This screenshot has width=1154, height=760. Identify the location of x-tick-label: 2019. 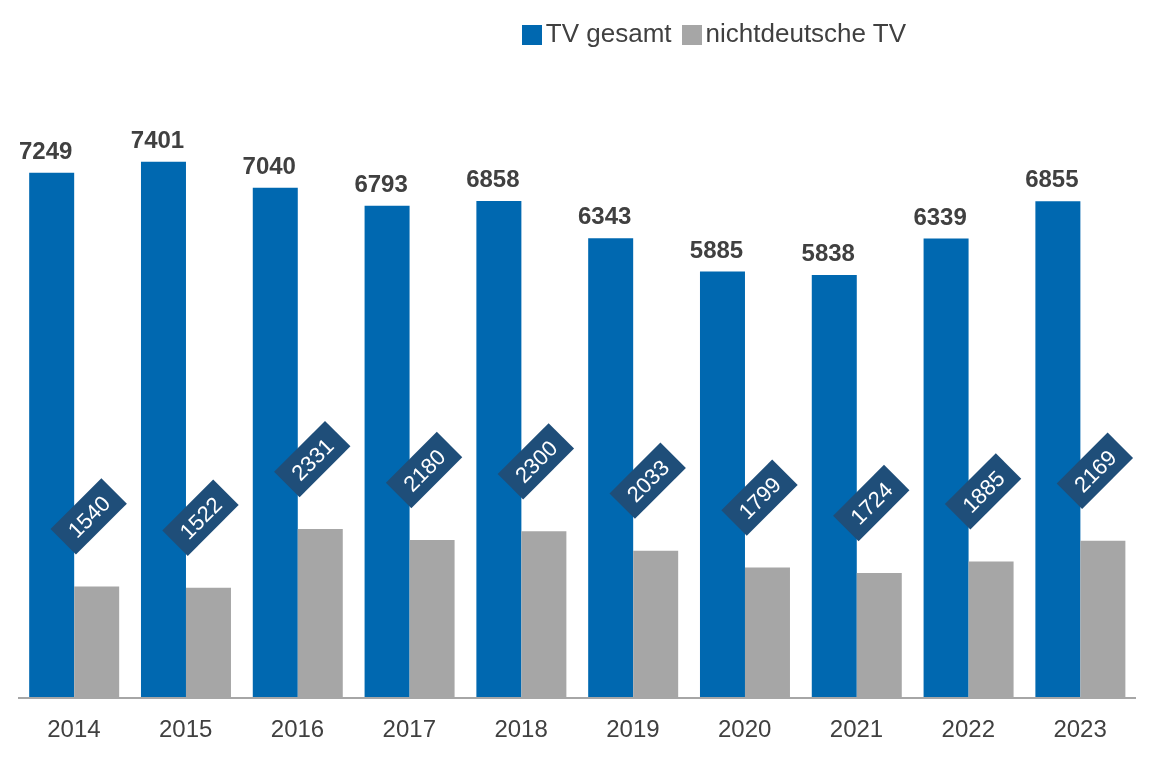
(633, 729).